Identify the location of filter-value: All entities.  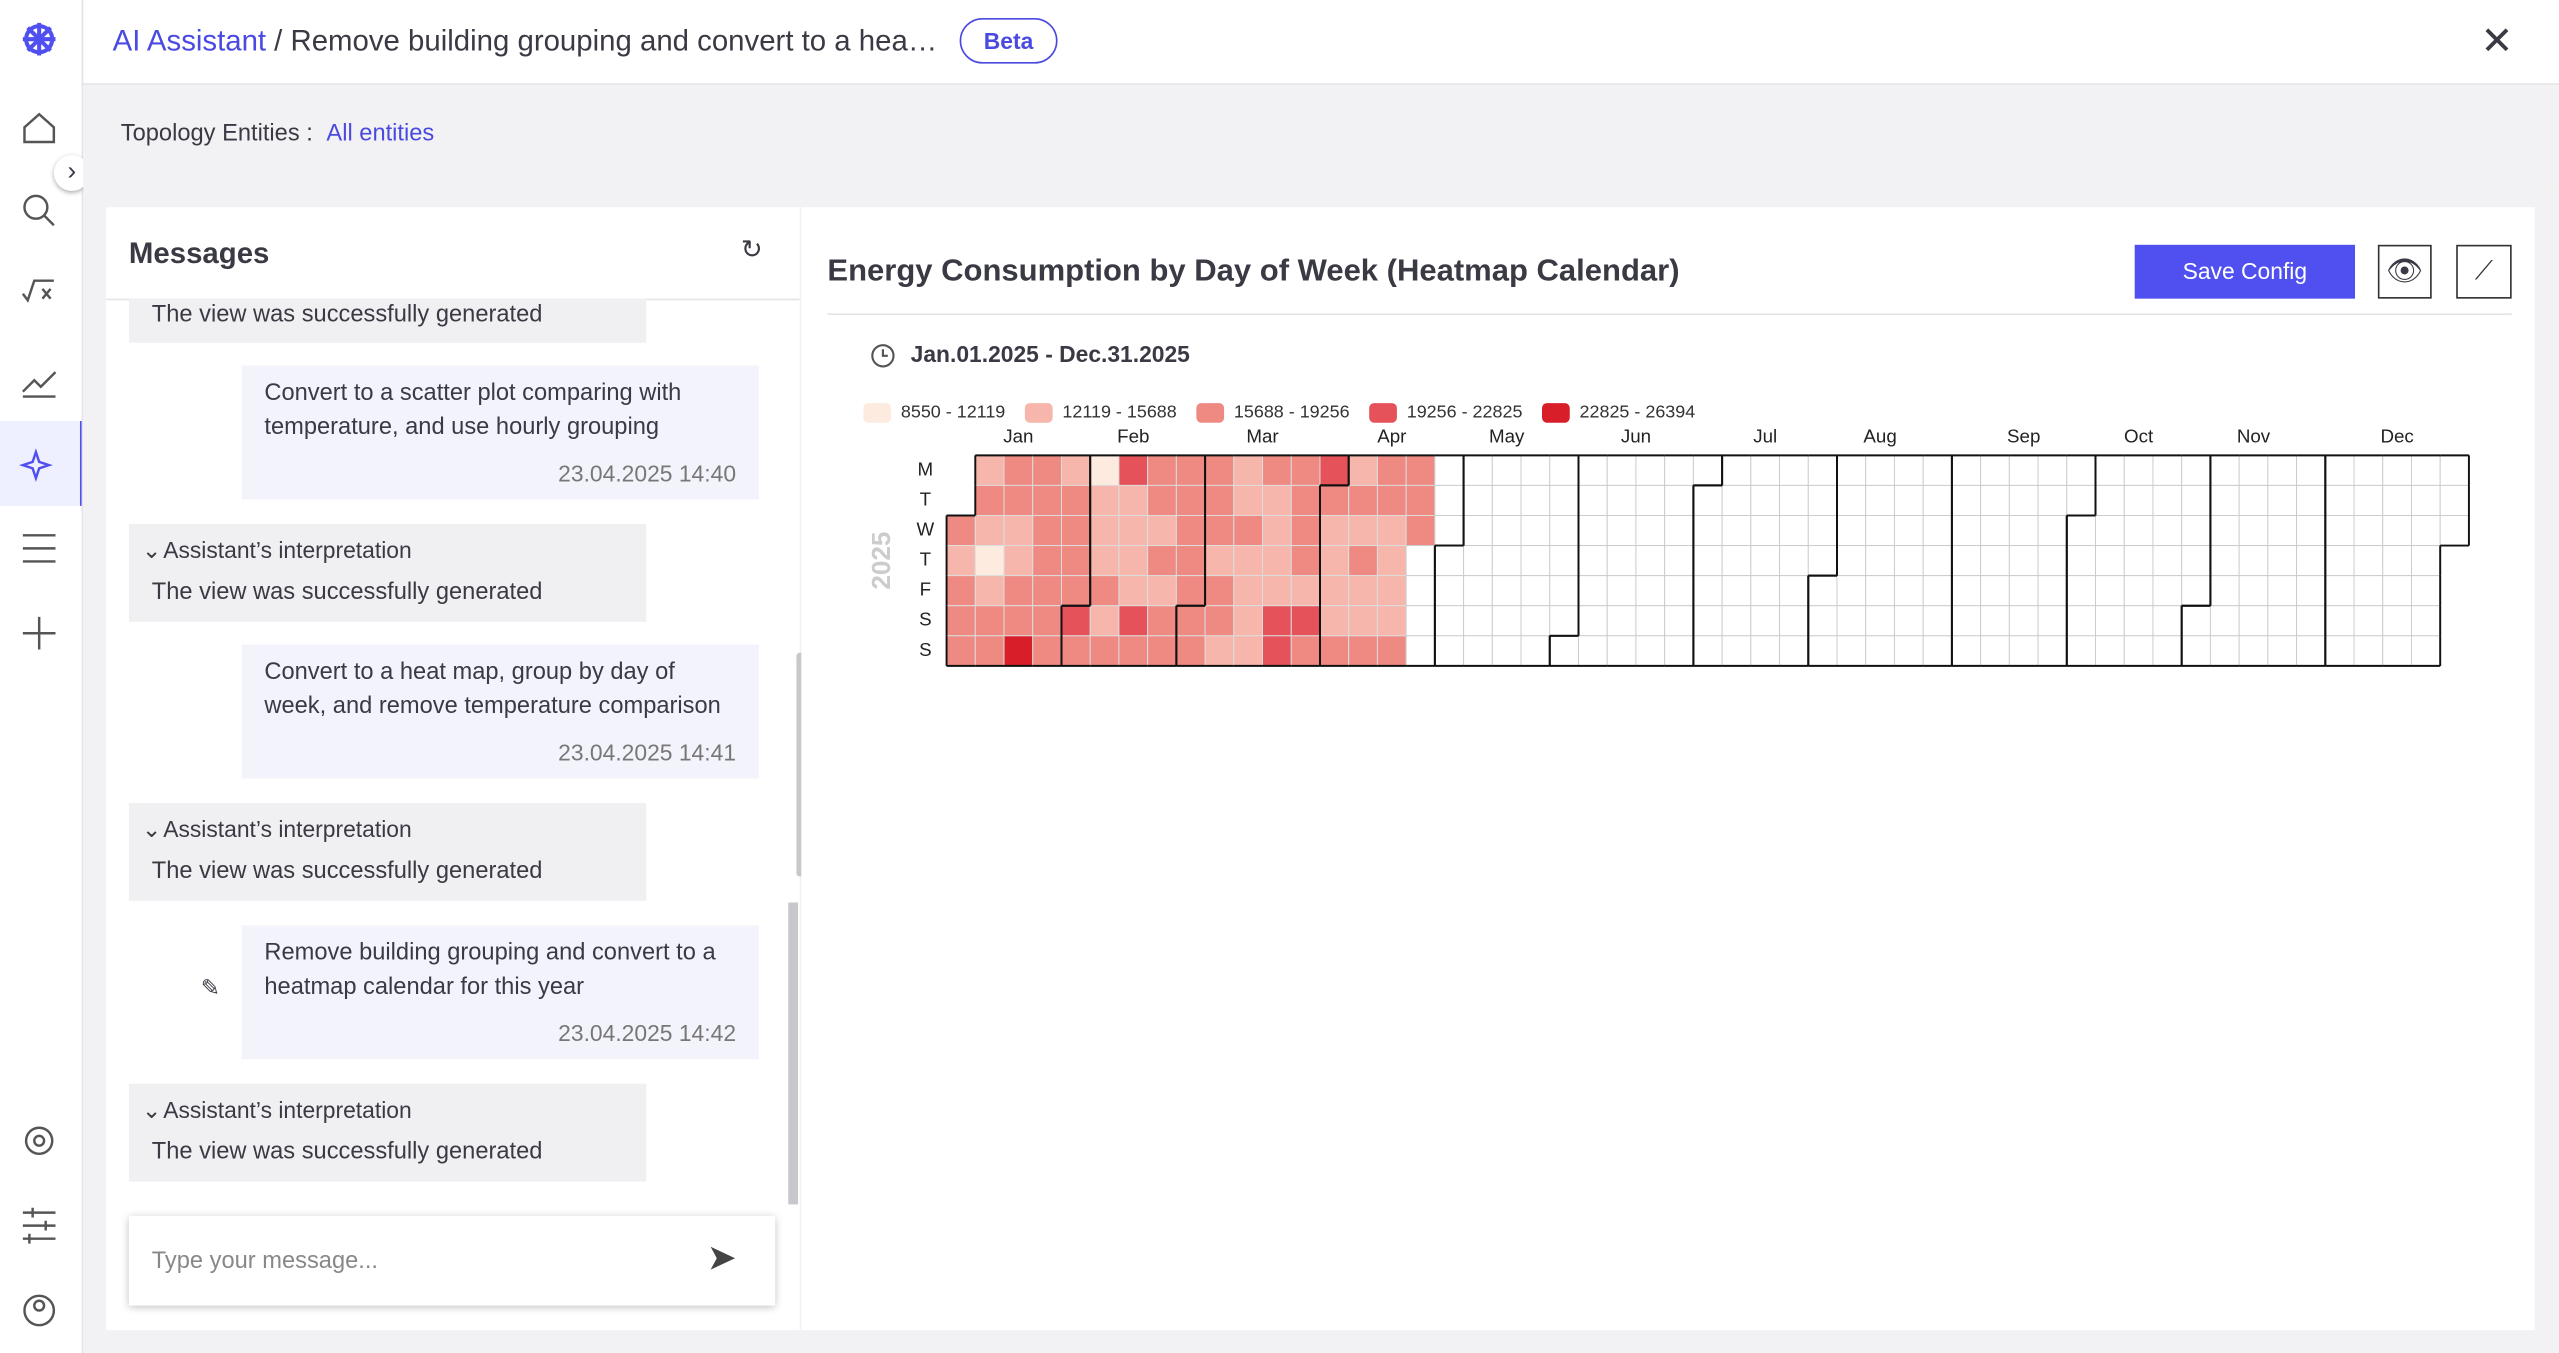
(380, 133).